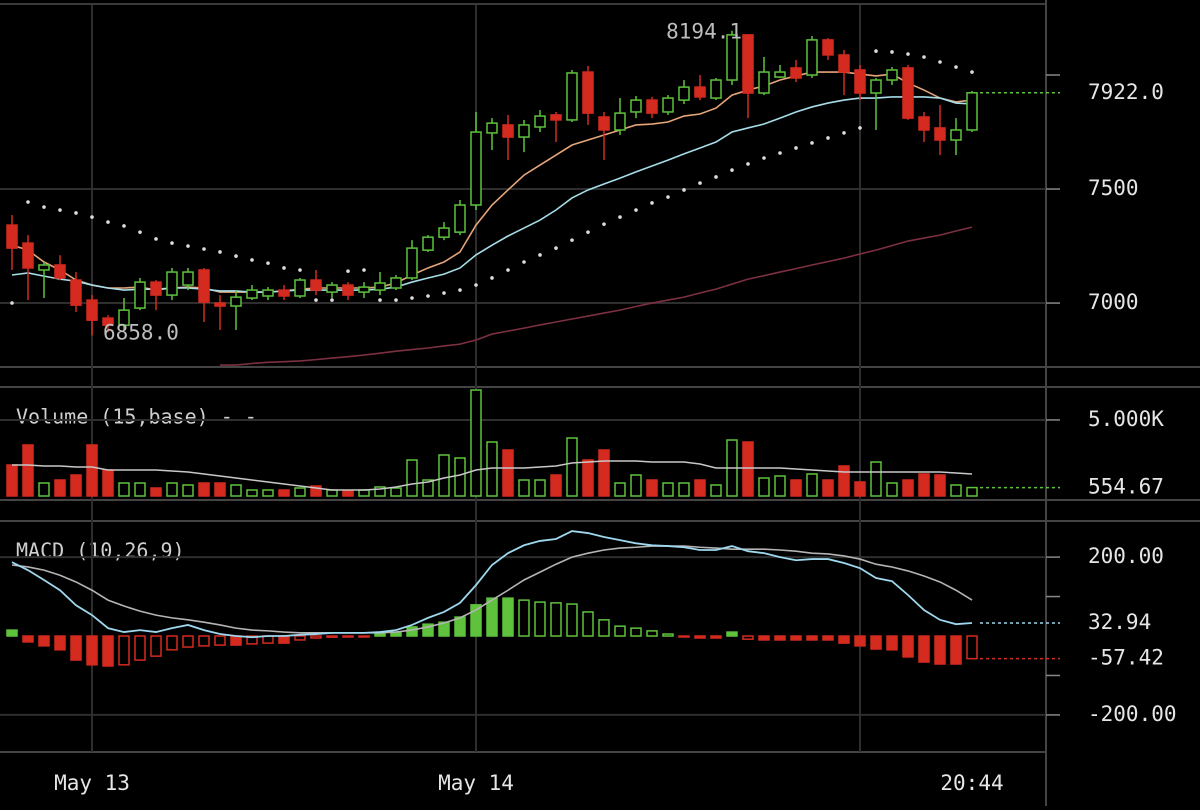 Image resolution: width=1200 pixels, height=810 pixels. What do you see at coordinates (704, 32) in the screenshot?
I see `high-annotation: 8194.1` at bounding box center [704, 32].